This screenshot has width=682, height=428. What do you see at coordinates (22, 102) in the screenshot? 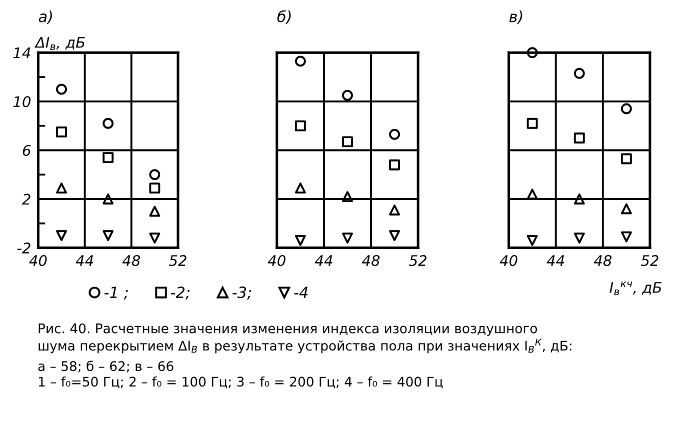
I see `y-tick-label: 10` at bounding box center [22, 102].